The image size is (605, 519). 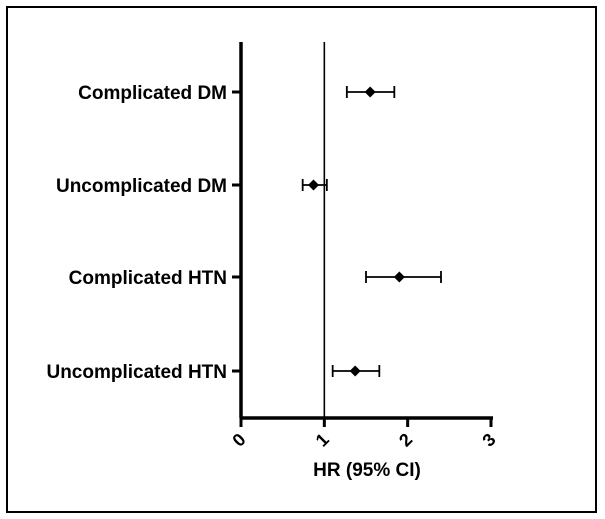 What do you see at coordinates (322, 439) in the screenshot?
I see `x-tick-label: 1` at bounding box center [322, 439].